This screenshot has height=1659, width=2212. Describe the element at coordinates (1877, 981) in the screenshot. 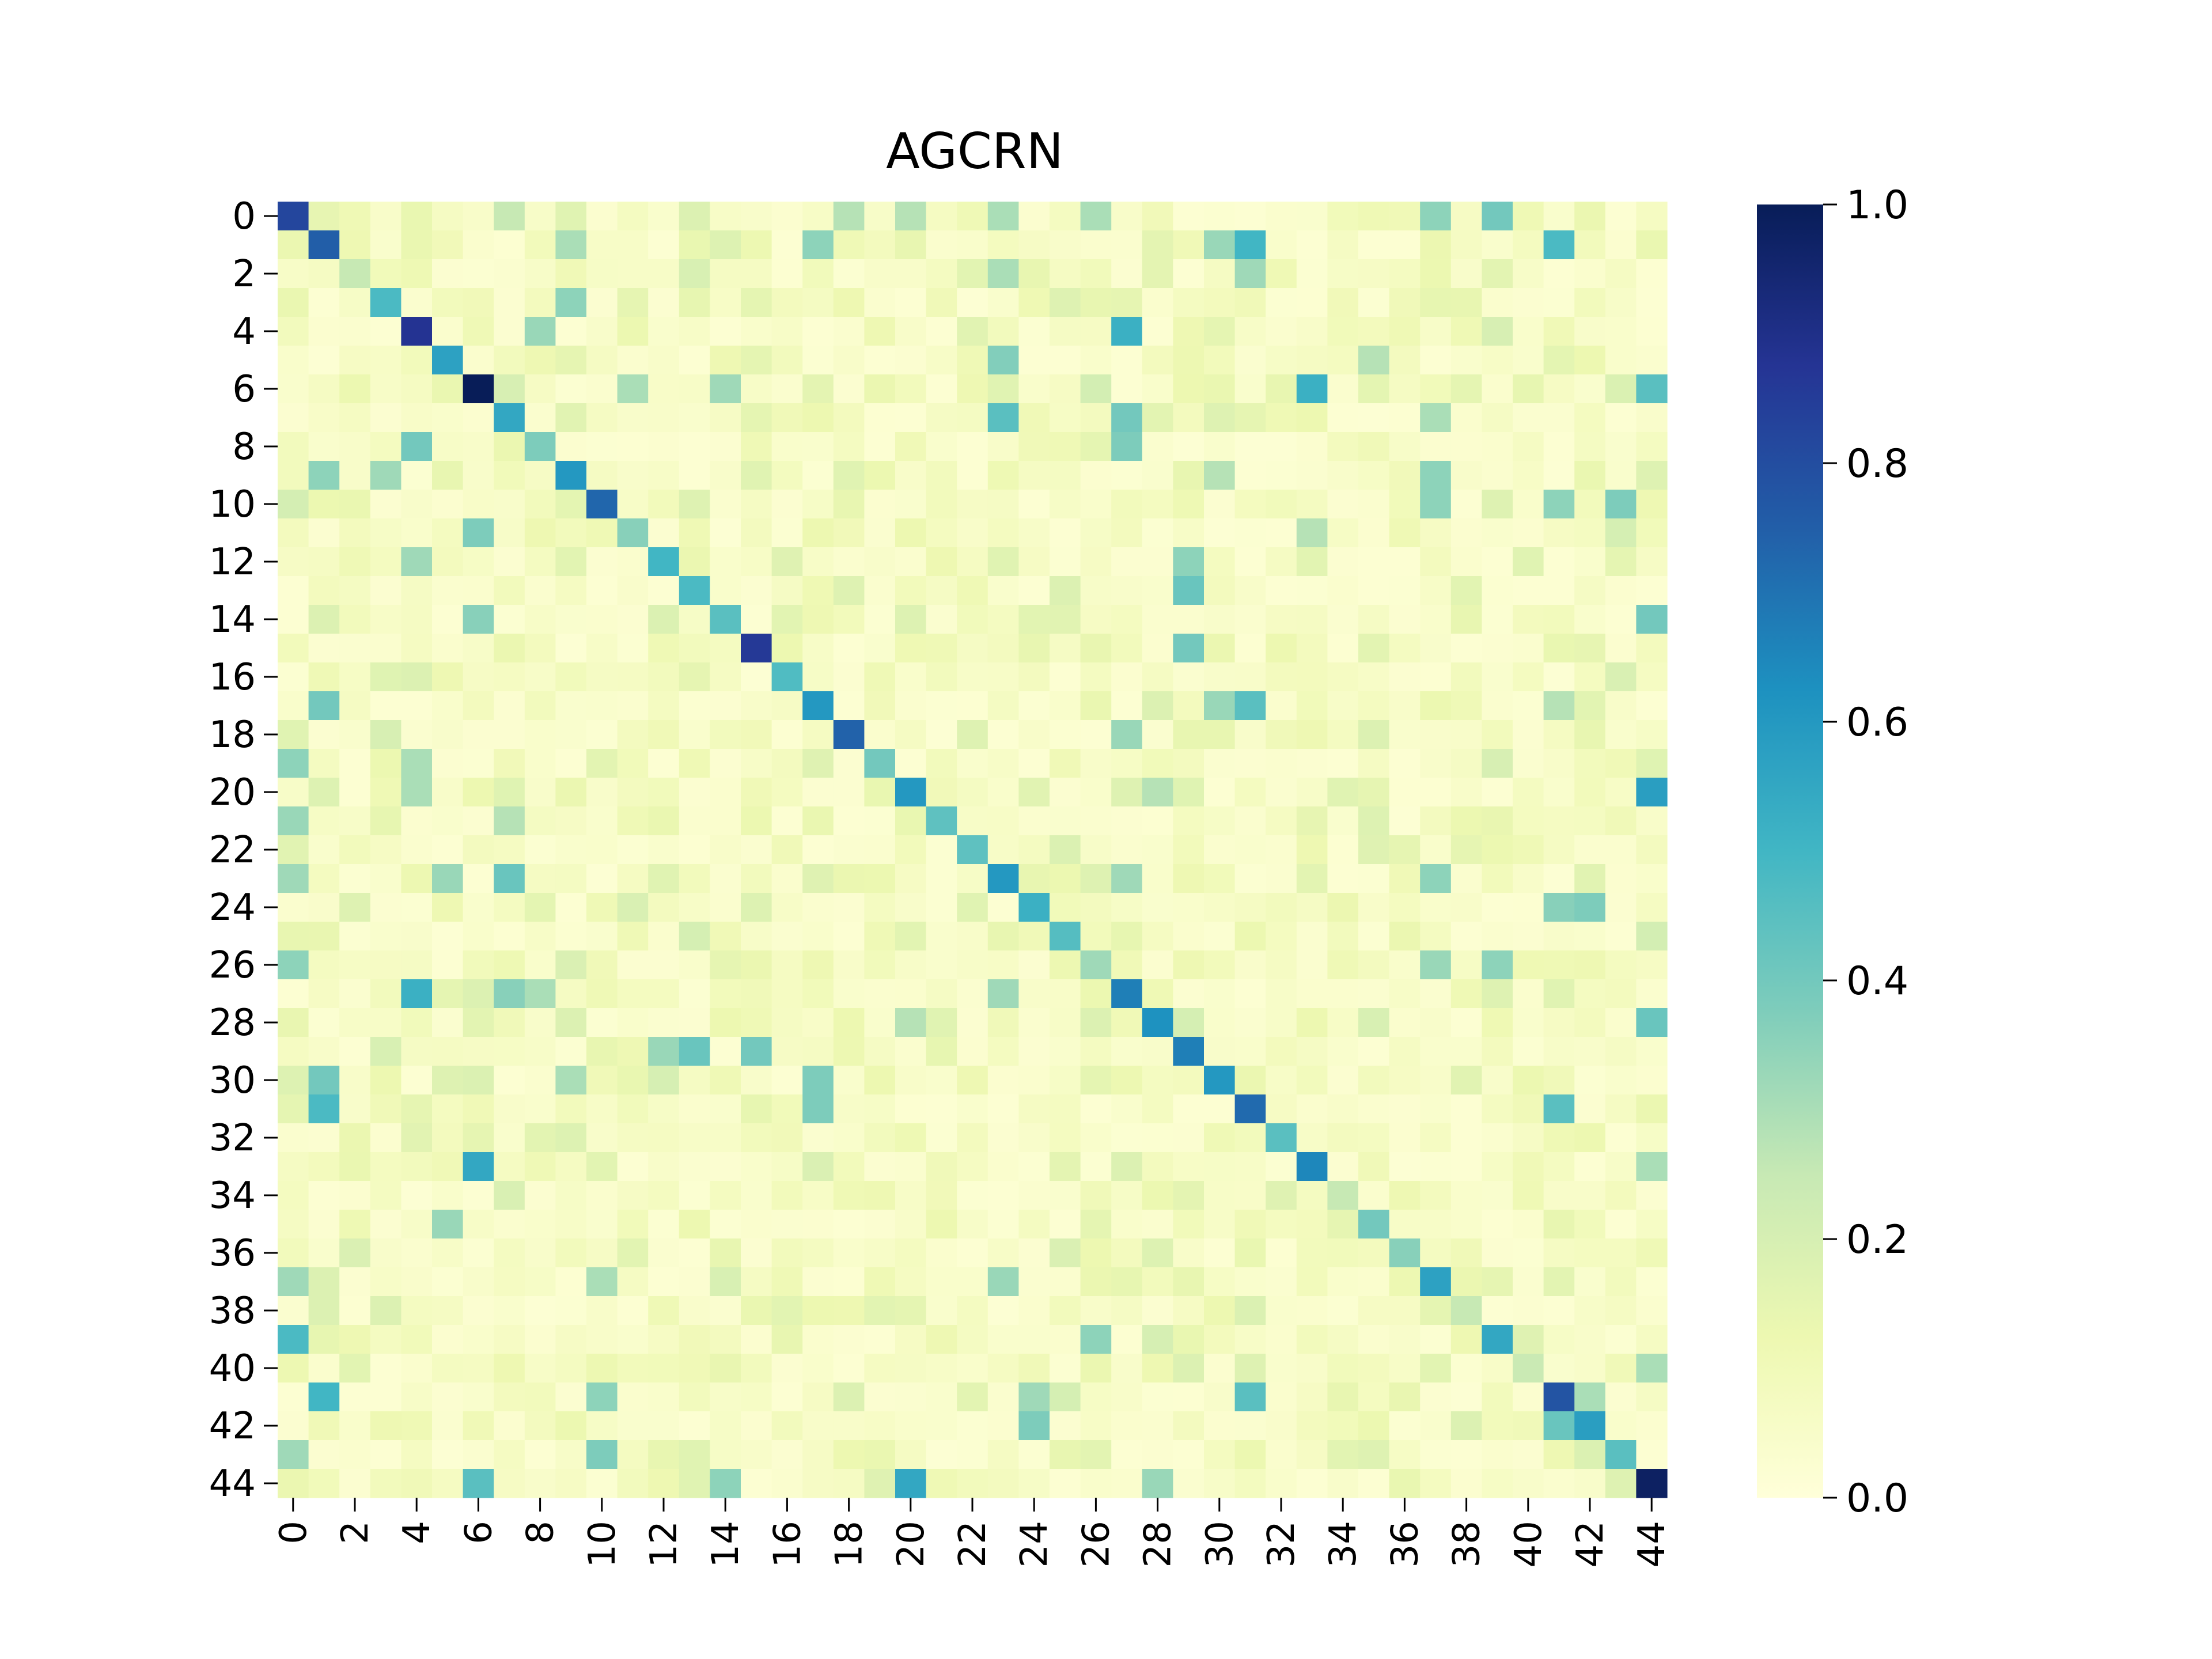

I see `colorbar-tick-label: 0.4` at that location.